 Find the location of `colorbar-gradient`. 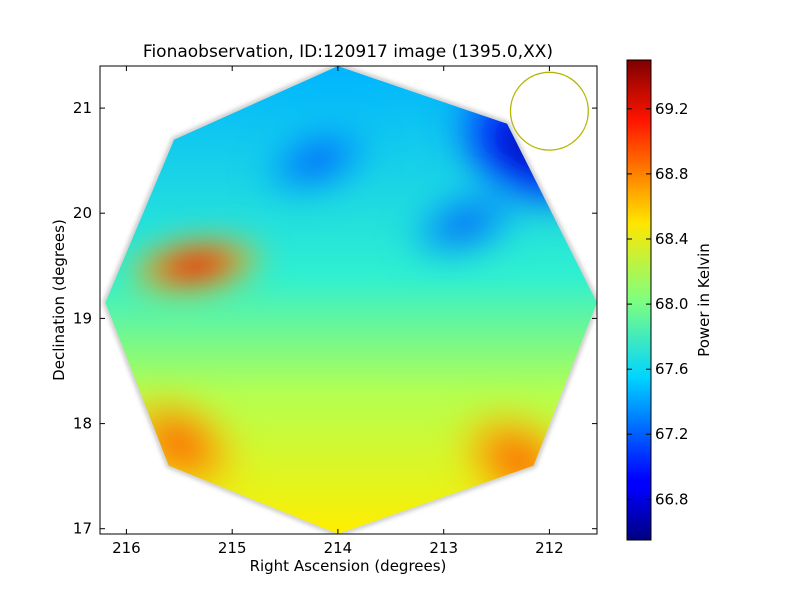

colorbar-gradient is located at coordinates (639, 300).